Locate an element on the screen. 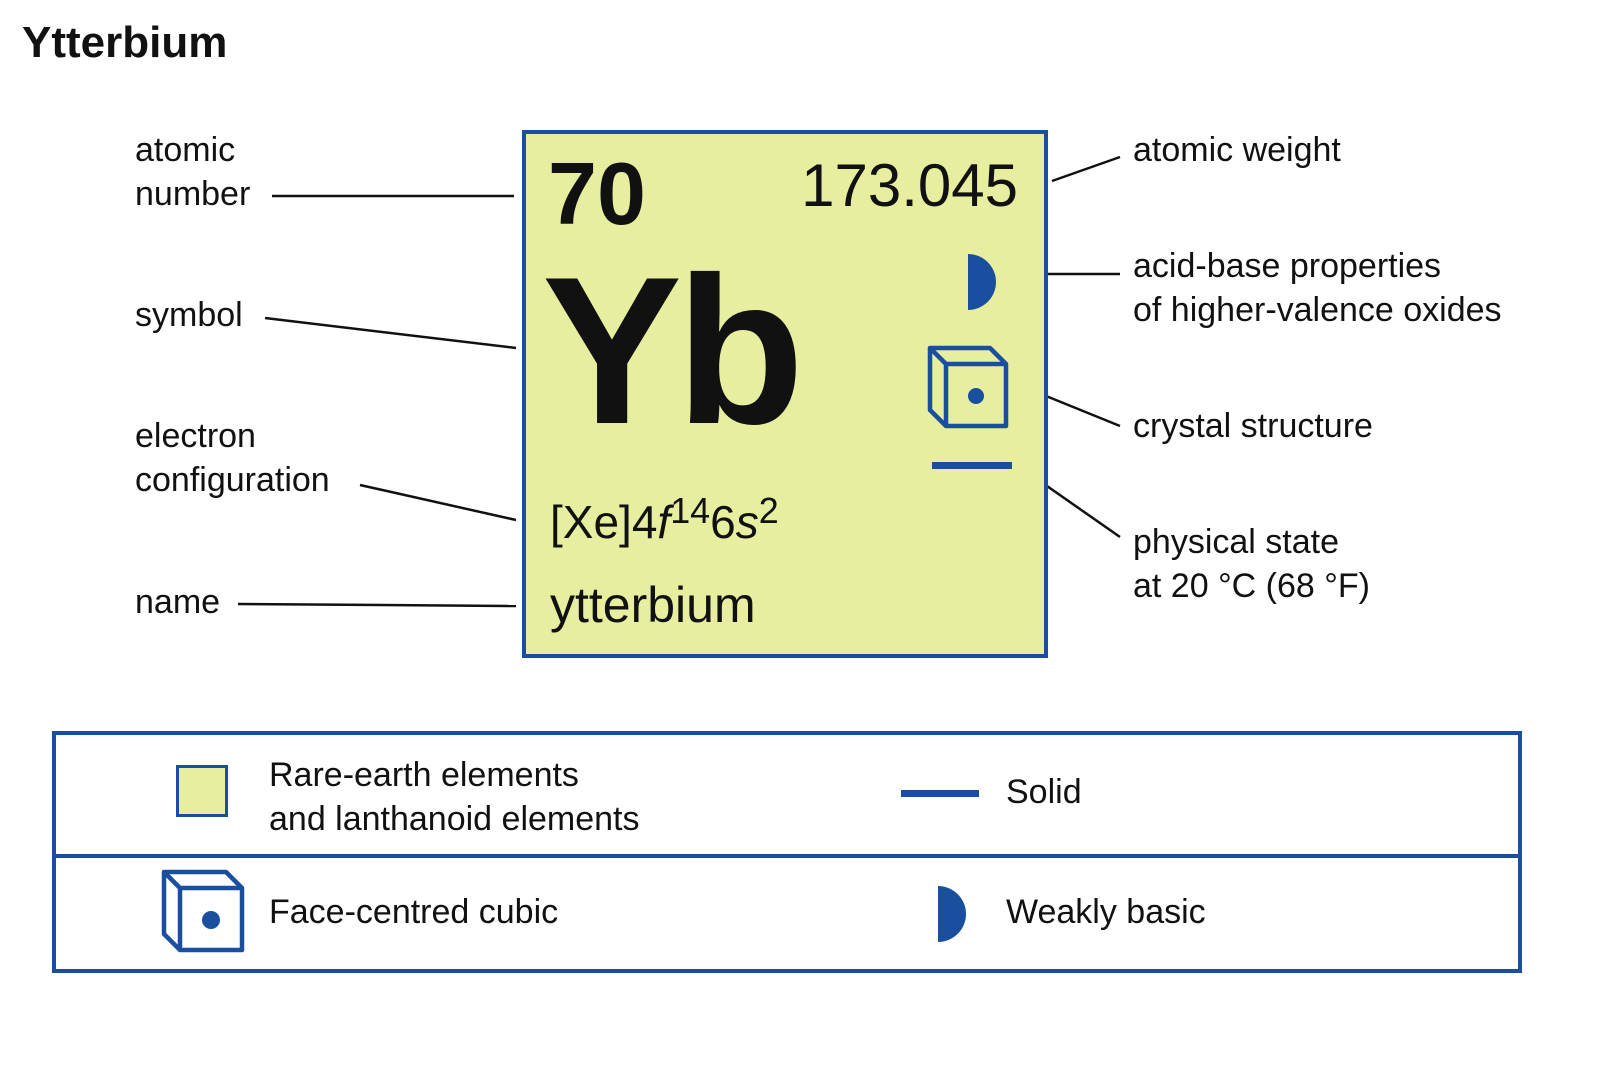  label-text: configuration is located at coordinates (232, 480).